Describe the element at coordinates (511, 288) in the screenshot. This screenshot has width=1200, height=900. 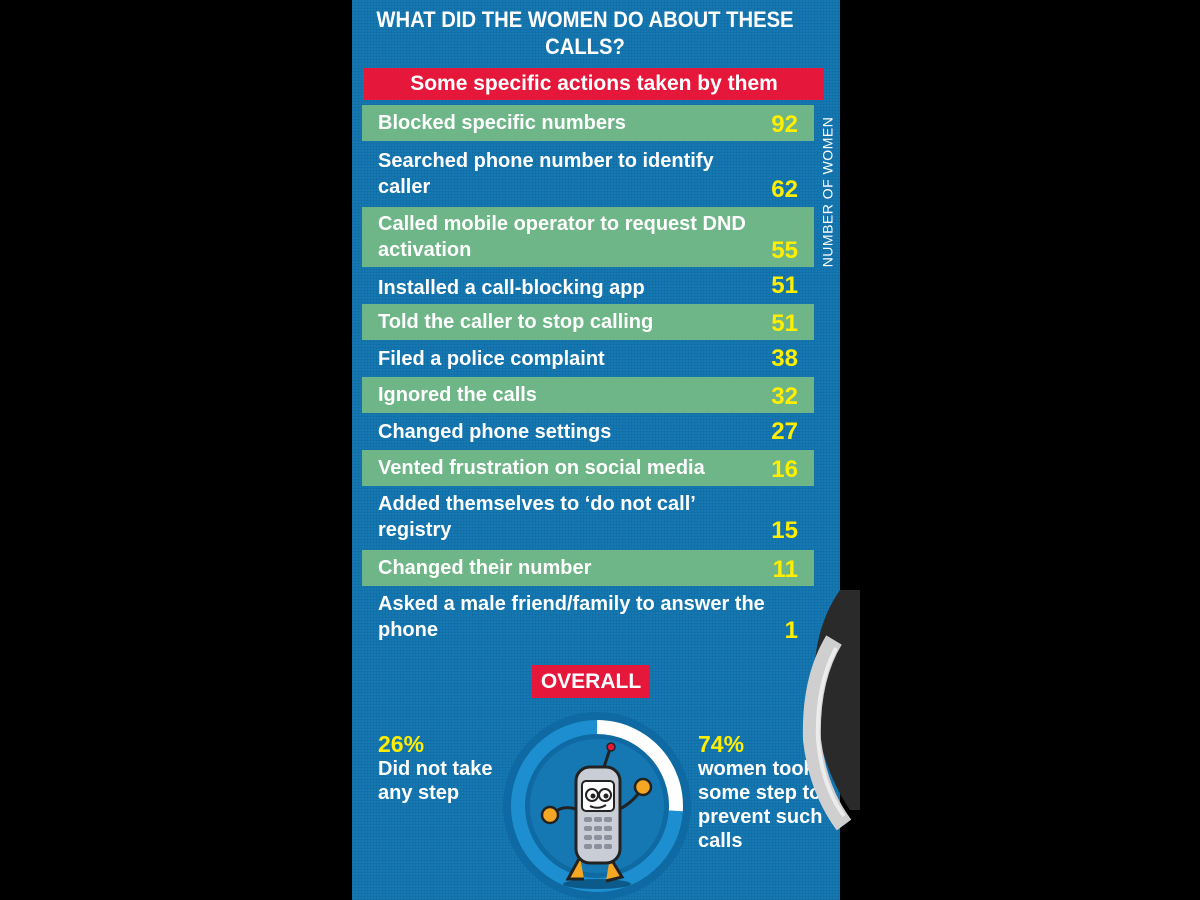
I see `action-label: Installed a call-blocking app` at that location.